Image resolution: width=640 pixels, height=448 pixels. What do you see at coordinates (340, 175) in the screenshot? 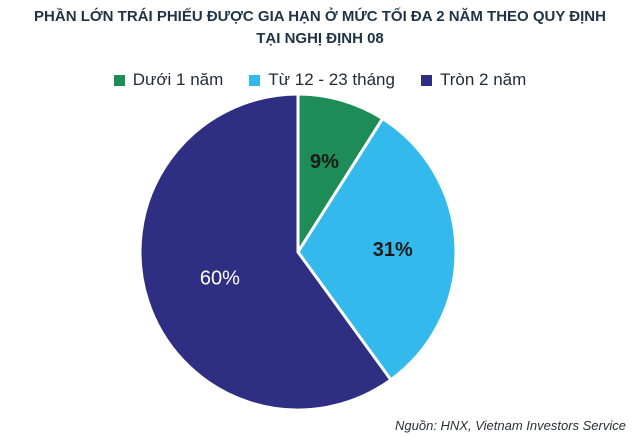
I see `pie-slice-under-1-year` at bounding box center [340, 175].